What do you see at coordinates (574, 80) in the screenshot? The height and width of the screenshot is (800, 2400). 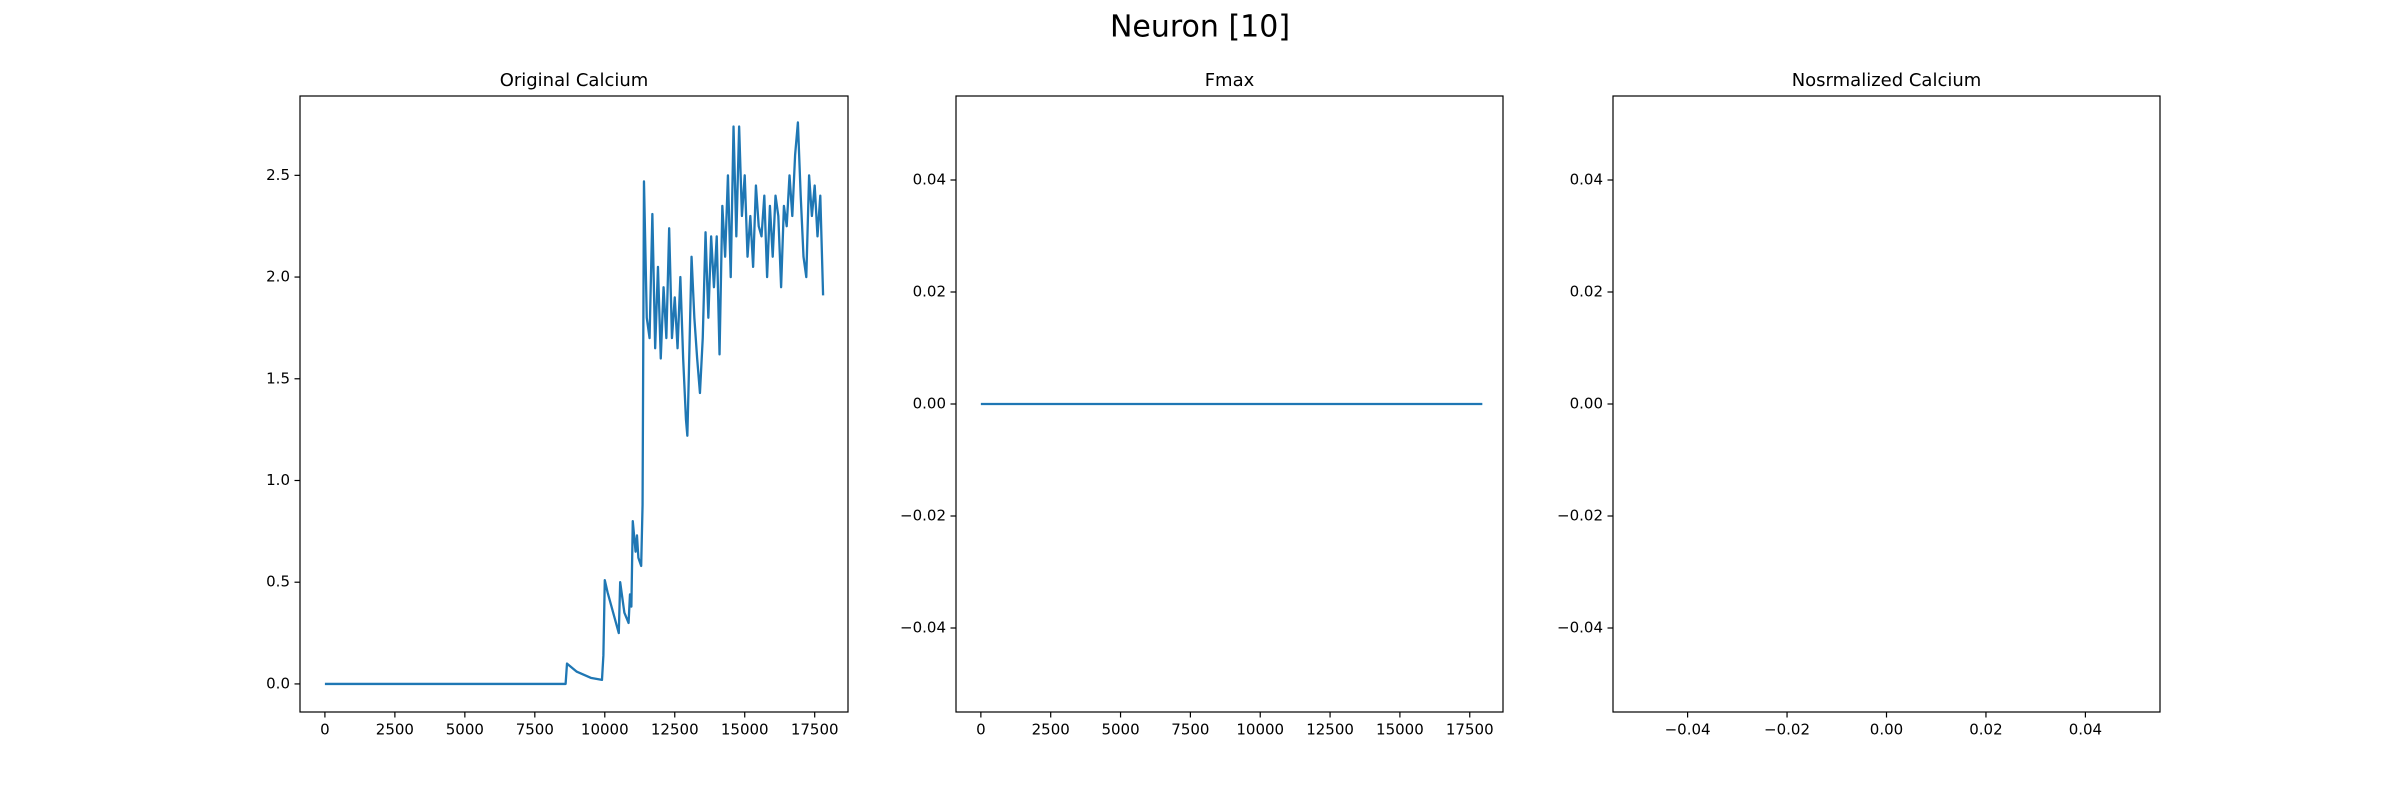 I see `subplot-title: Original Calcium` at bounding box center [574, 80].